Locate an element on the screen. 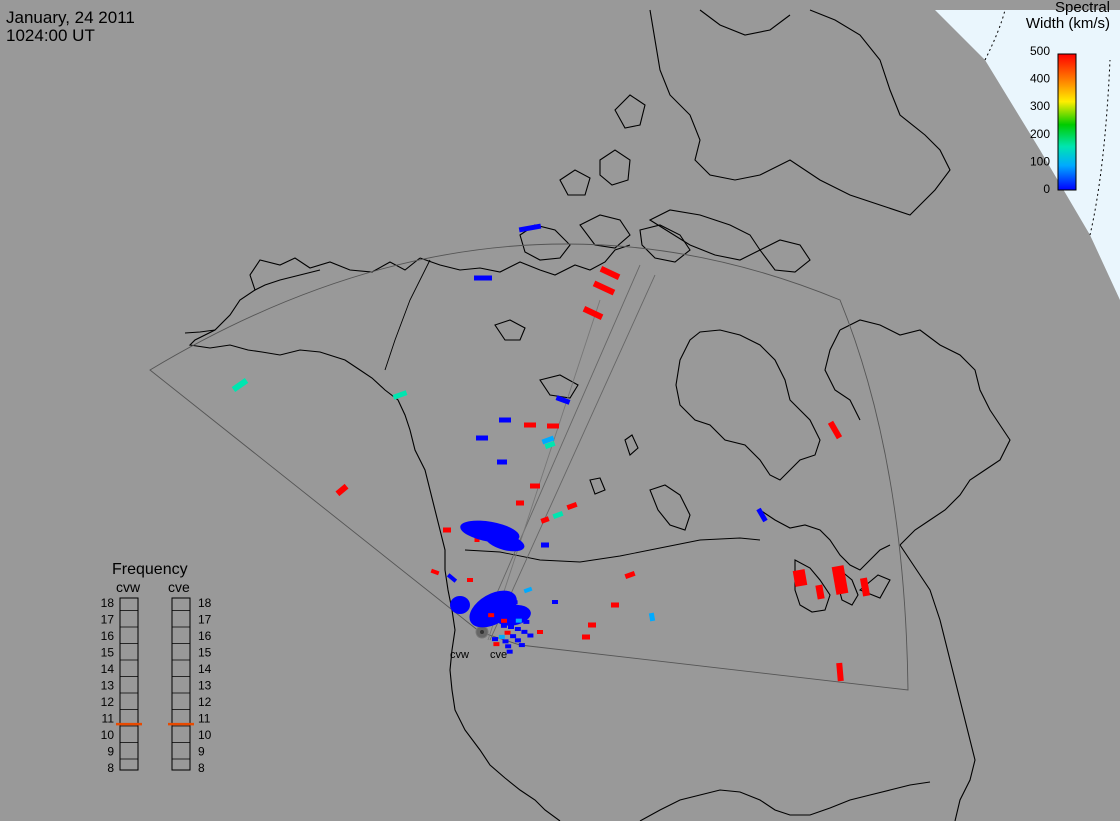 The height and width of the screenshot is (821, 1120). freq-box-cve is located at coordinates (181, 684).